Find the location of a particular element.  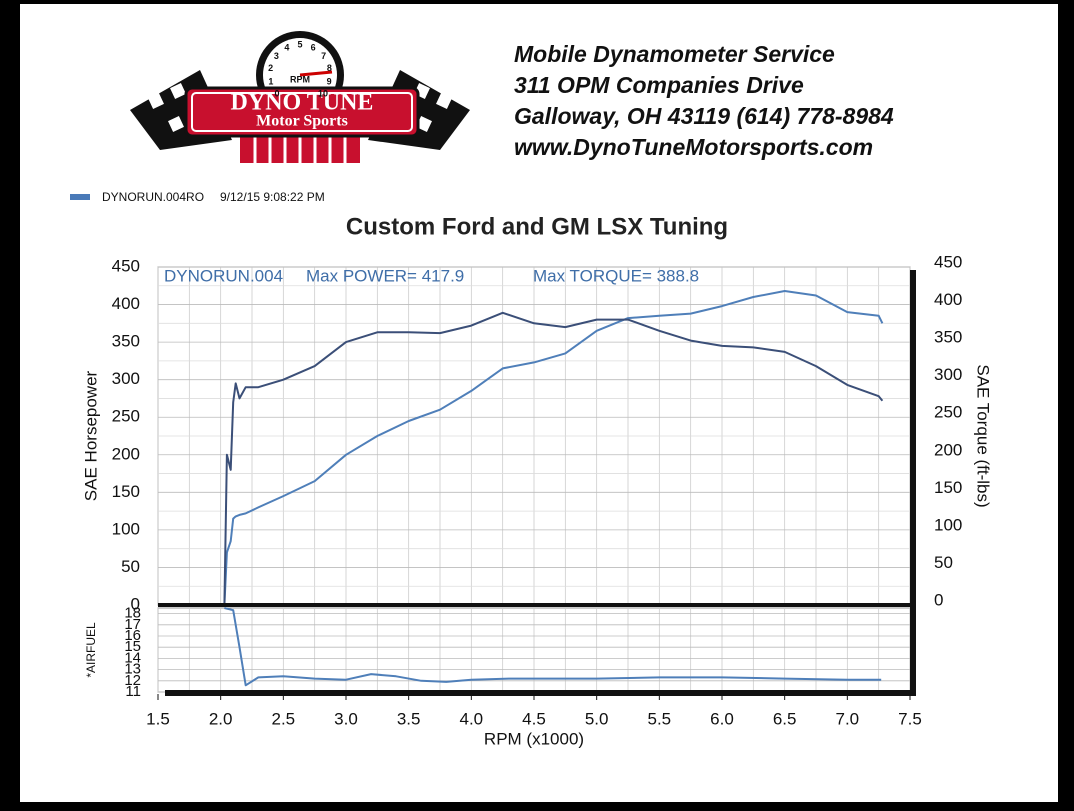

y2-tick-label: 100 is located at coordinates (948, 524).